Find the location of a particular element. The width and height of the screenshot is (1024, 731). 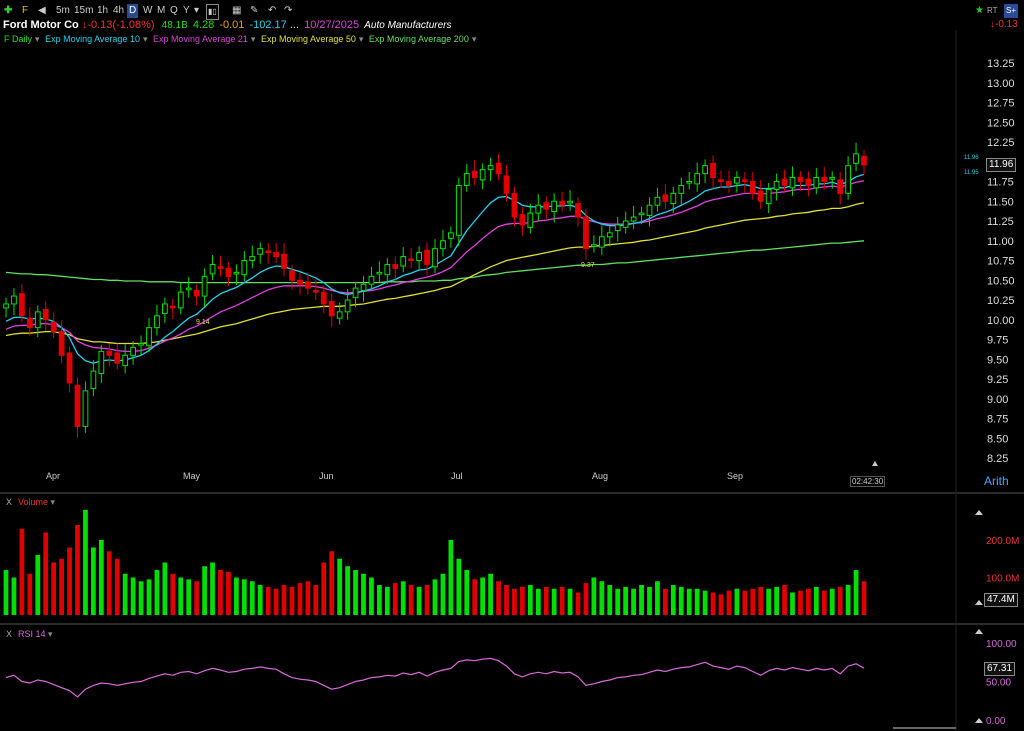

rt-badge: RT is located at coordinates (992, 10).